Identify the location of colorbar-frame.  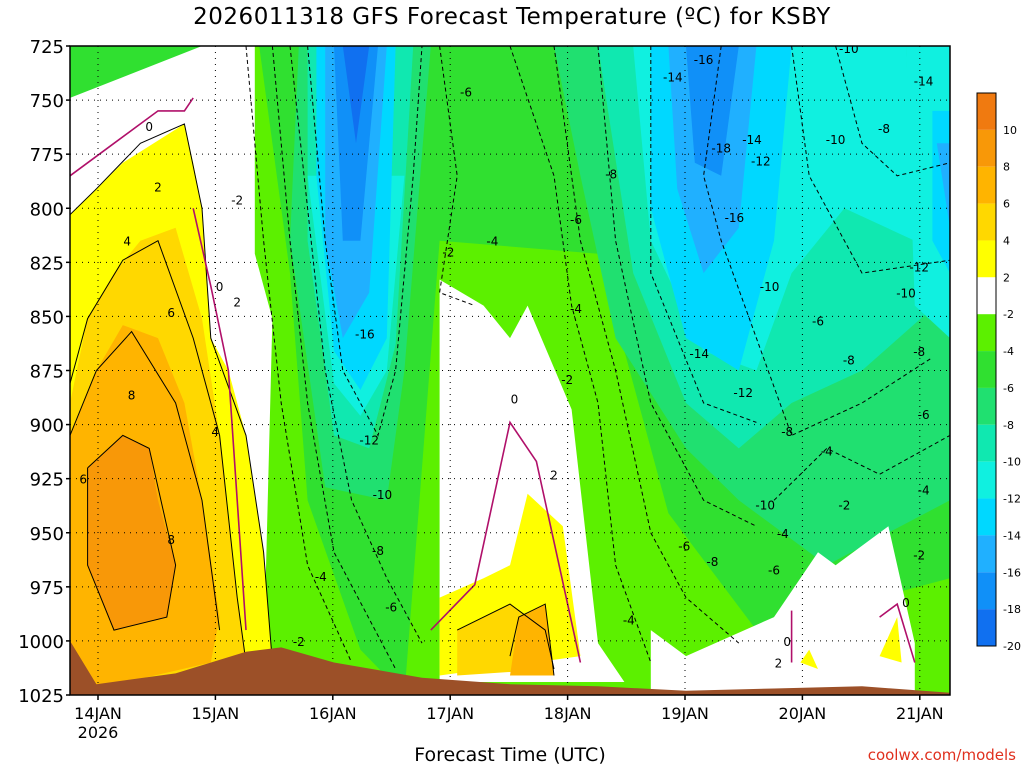
(986, 369).